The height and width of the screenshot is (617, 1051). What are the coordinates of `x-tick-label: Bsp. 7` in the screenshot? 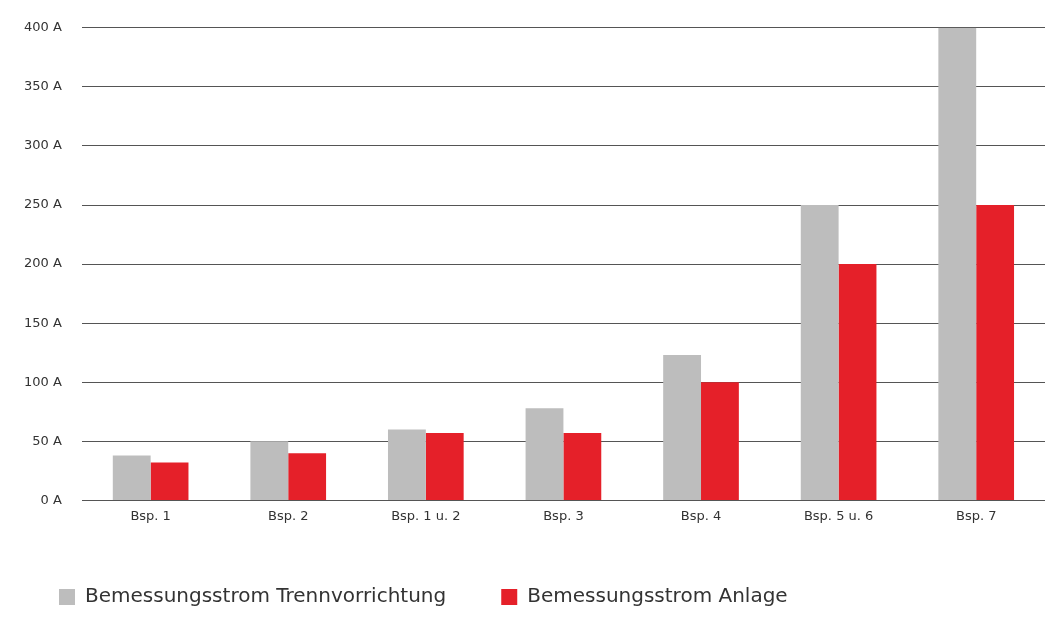 It's located at (976, 515).